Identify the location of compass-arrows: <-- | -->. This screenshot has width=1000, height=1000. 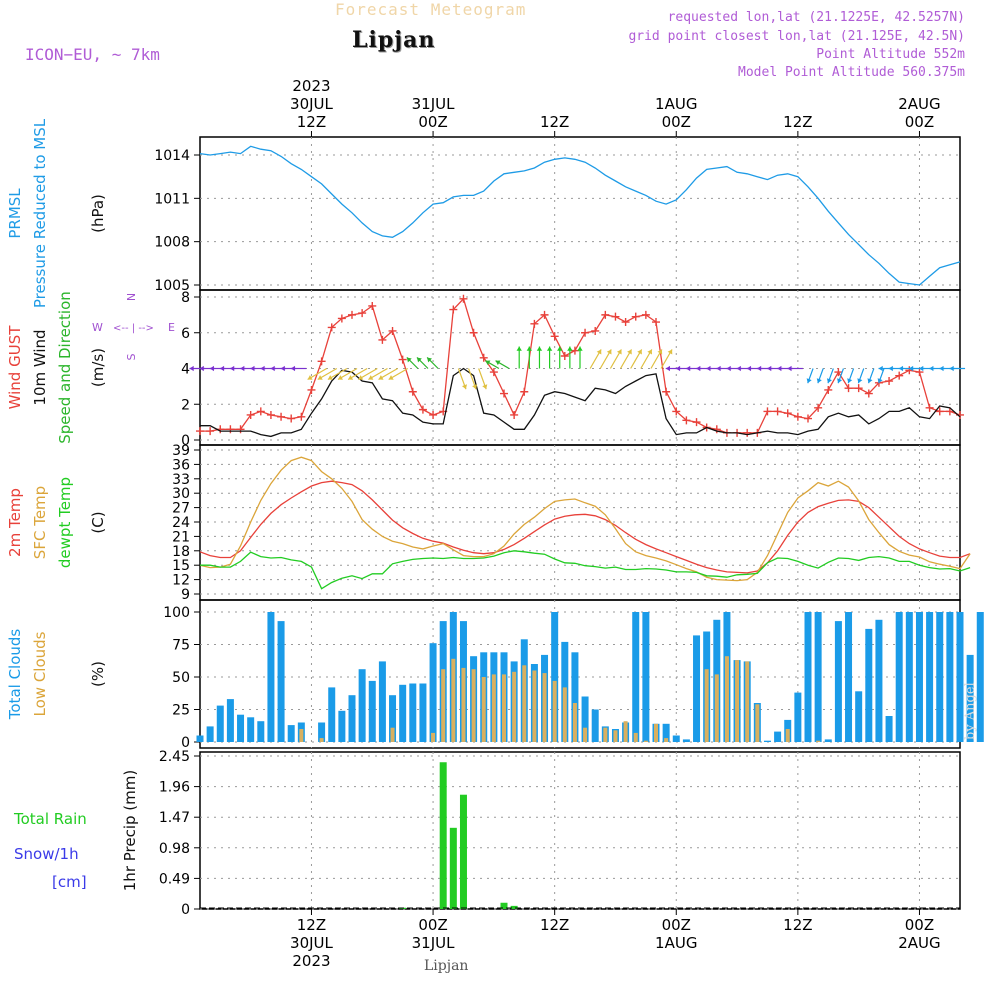
(133, 328).